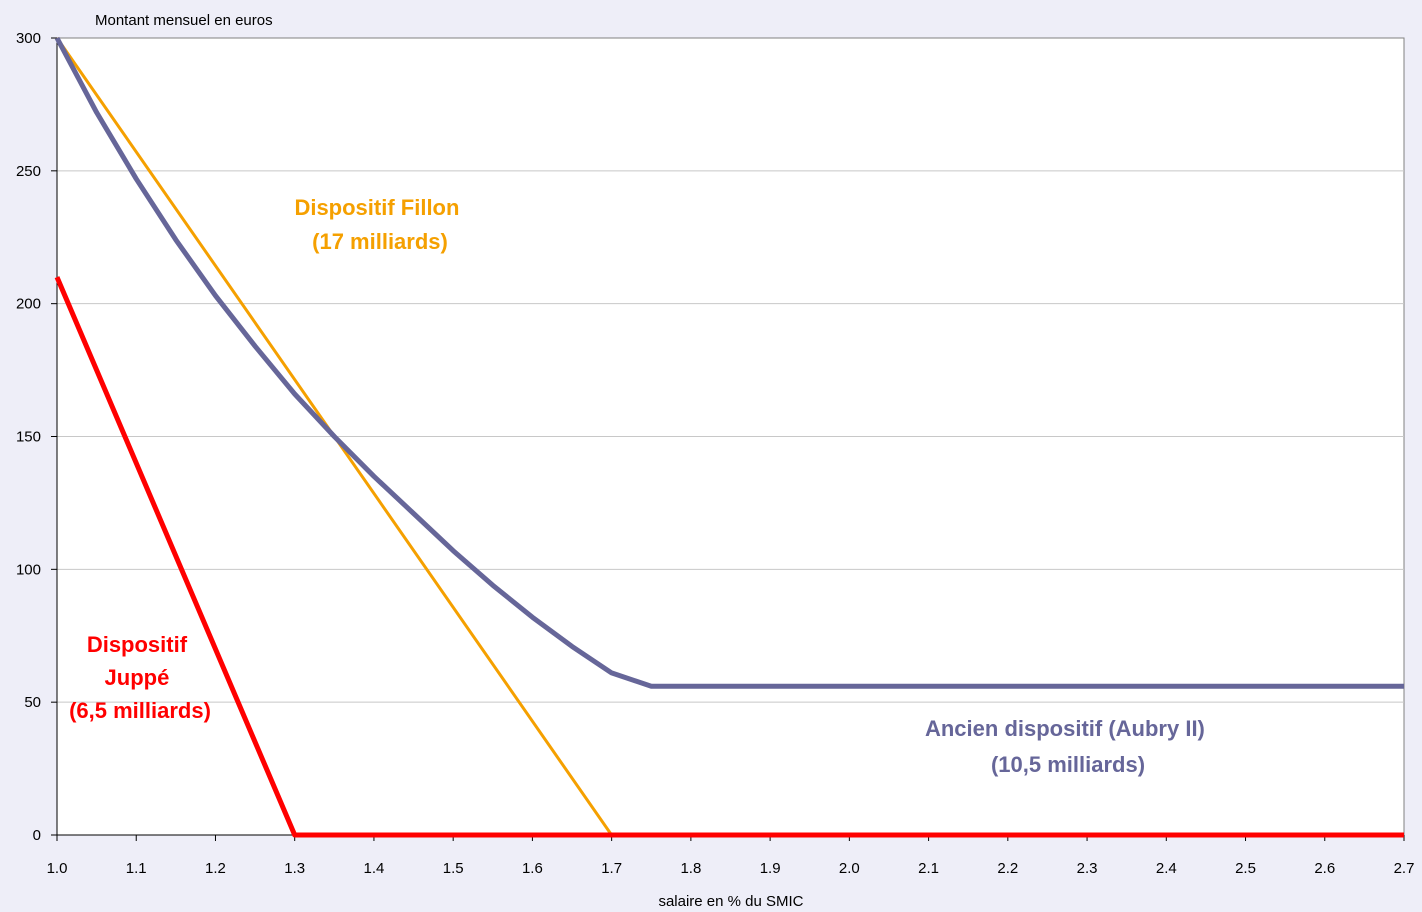 This screenshot has width=1422, height=912. Describe the element at coordinates (28, 304) in the screenshot. I see `y-tick-label-200: 200` at that location.